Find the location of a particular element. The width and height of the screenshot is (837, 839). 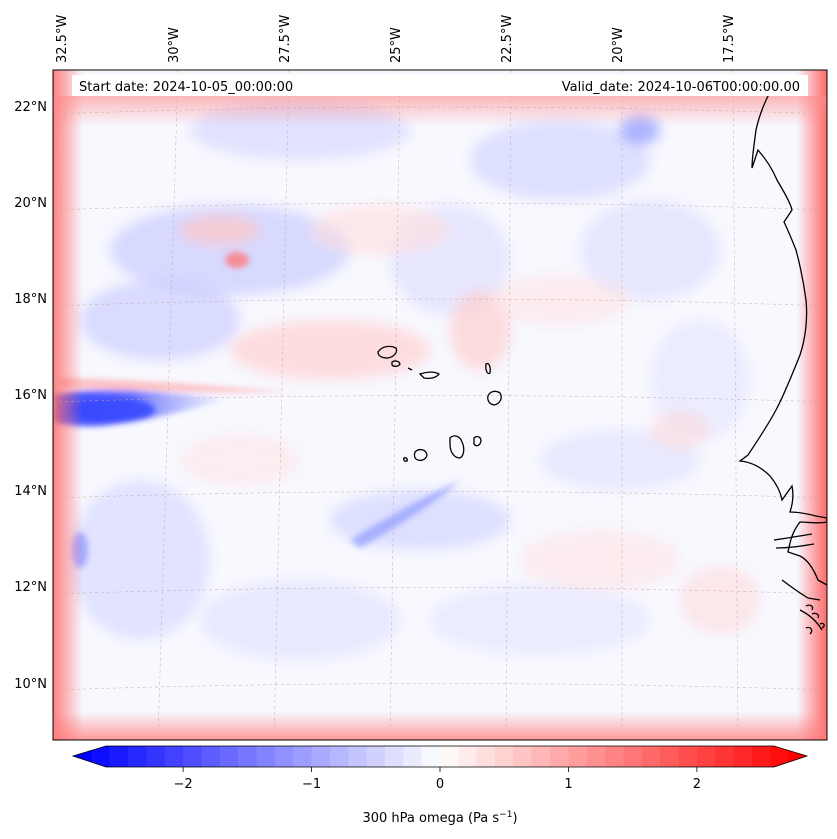

gridline-lon-27.5 is located at coordinates (281, 405).